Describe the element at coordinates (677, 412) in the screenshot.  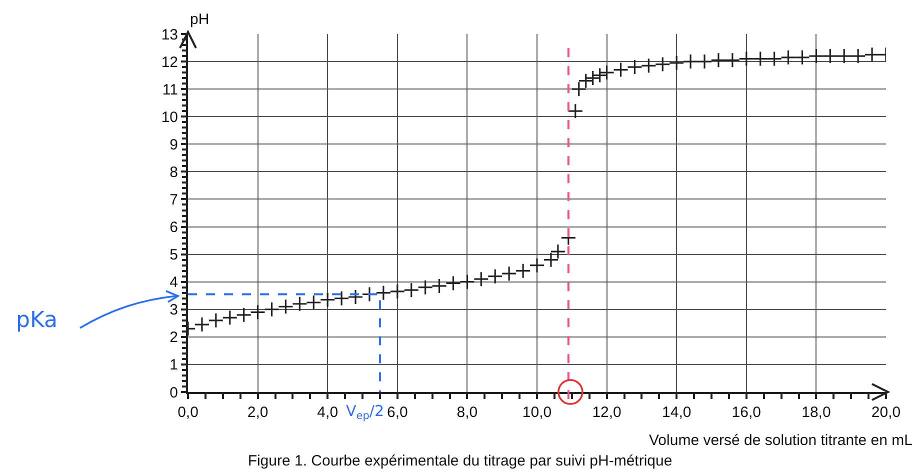
I see `x-tick-label: 14,0` at that location.